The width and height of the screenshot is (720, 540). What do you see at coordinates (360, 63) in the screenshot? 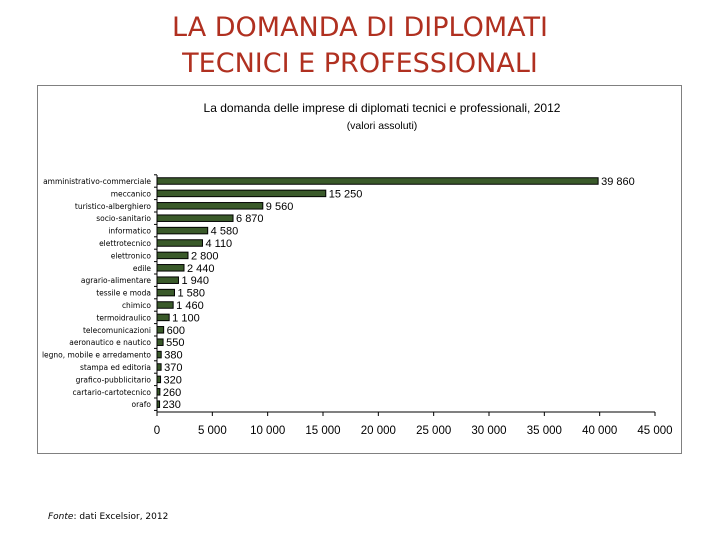
I see `slide-title-line-2: TECNICI E PROFESSIONALI` at bounding box center [360, 63].